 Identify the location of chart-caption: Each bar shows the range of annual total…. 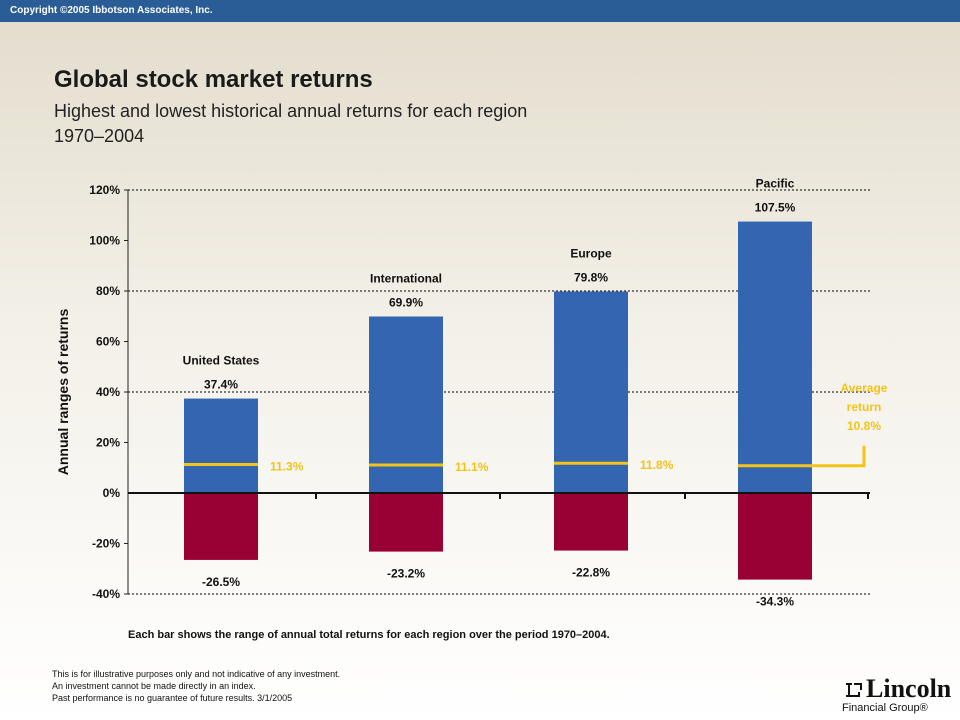
(369, 635).